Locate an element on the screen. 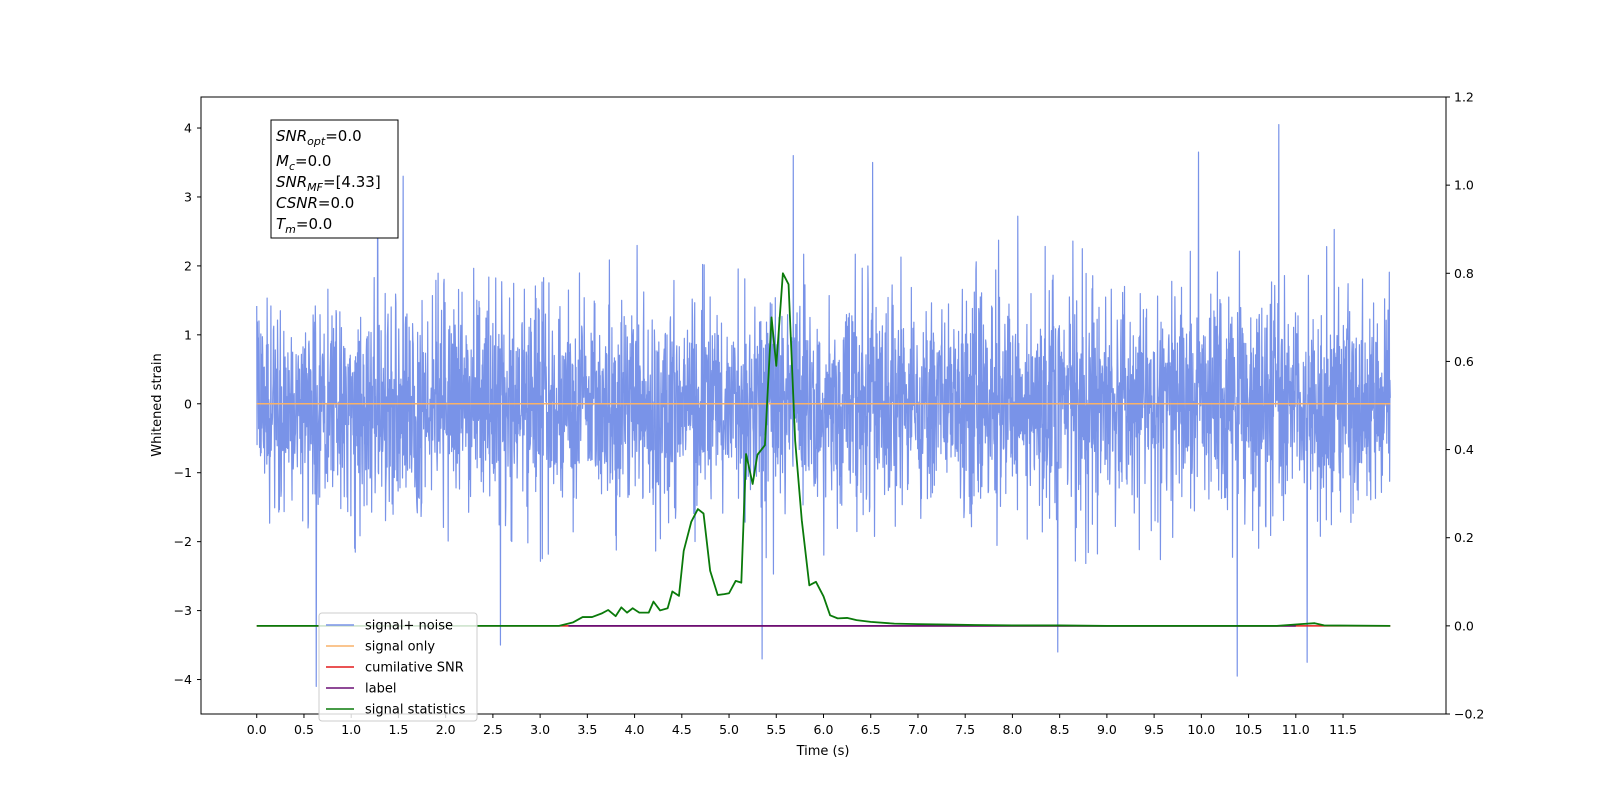 This screenshot has width=1600, height=800. y-axis-title: Whitened strain is located at coordinates (157, 404).